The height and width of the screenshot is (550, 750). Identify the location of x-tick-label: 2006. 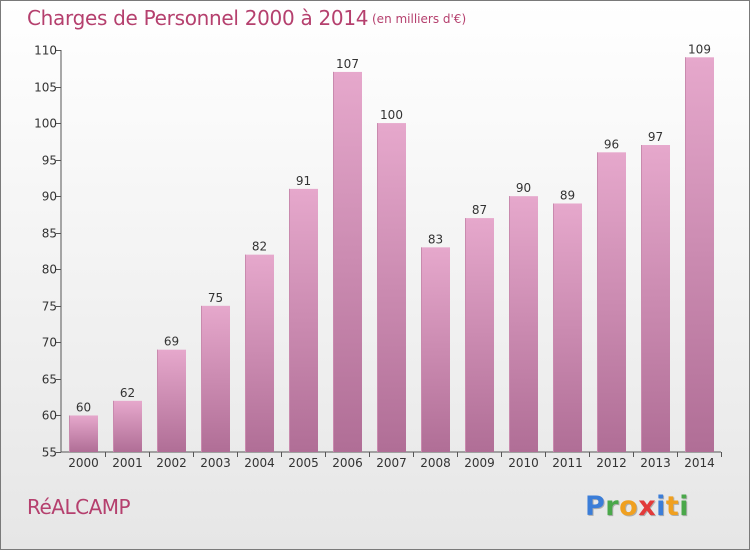
(347, 463).